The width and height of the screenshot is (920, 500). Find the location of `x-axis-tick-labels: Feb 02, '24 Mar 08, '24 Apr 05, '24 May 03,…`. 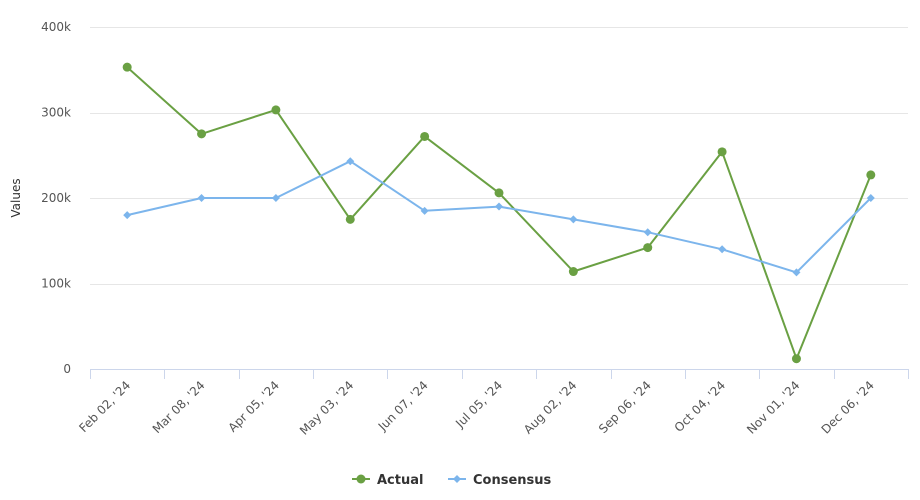

x-axis-tick-labels: Feb 02, '24 Mar 08, '24 Apr 05, '24 May 03,… is located at coordinates (476, 407).